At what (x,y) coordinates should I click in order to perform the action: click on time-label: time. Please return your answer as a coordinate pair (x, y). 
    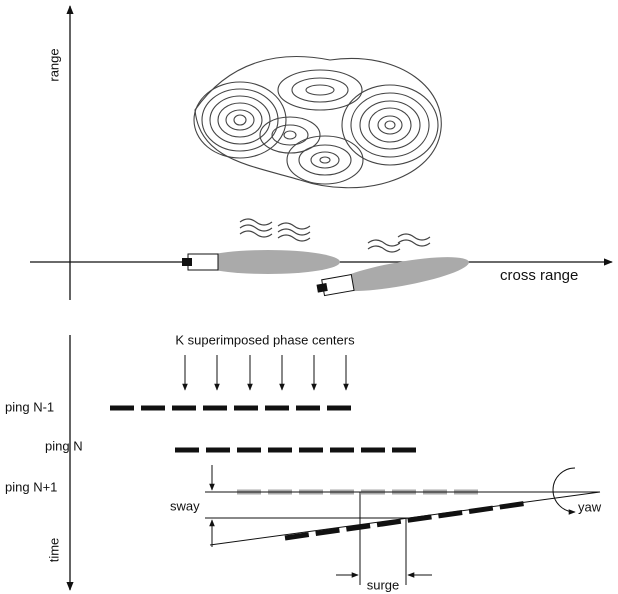
    Looking at the image, I should click on (53, 550).